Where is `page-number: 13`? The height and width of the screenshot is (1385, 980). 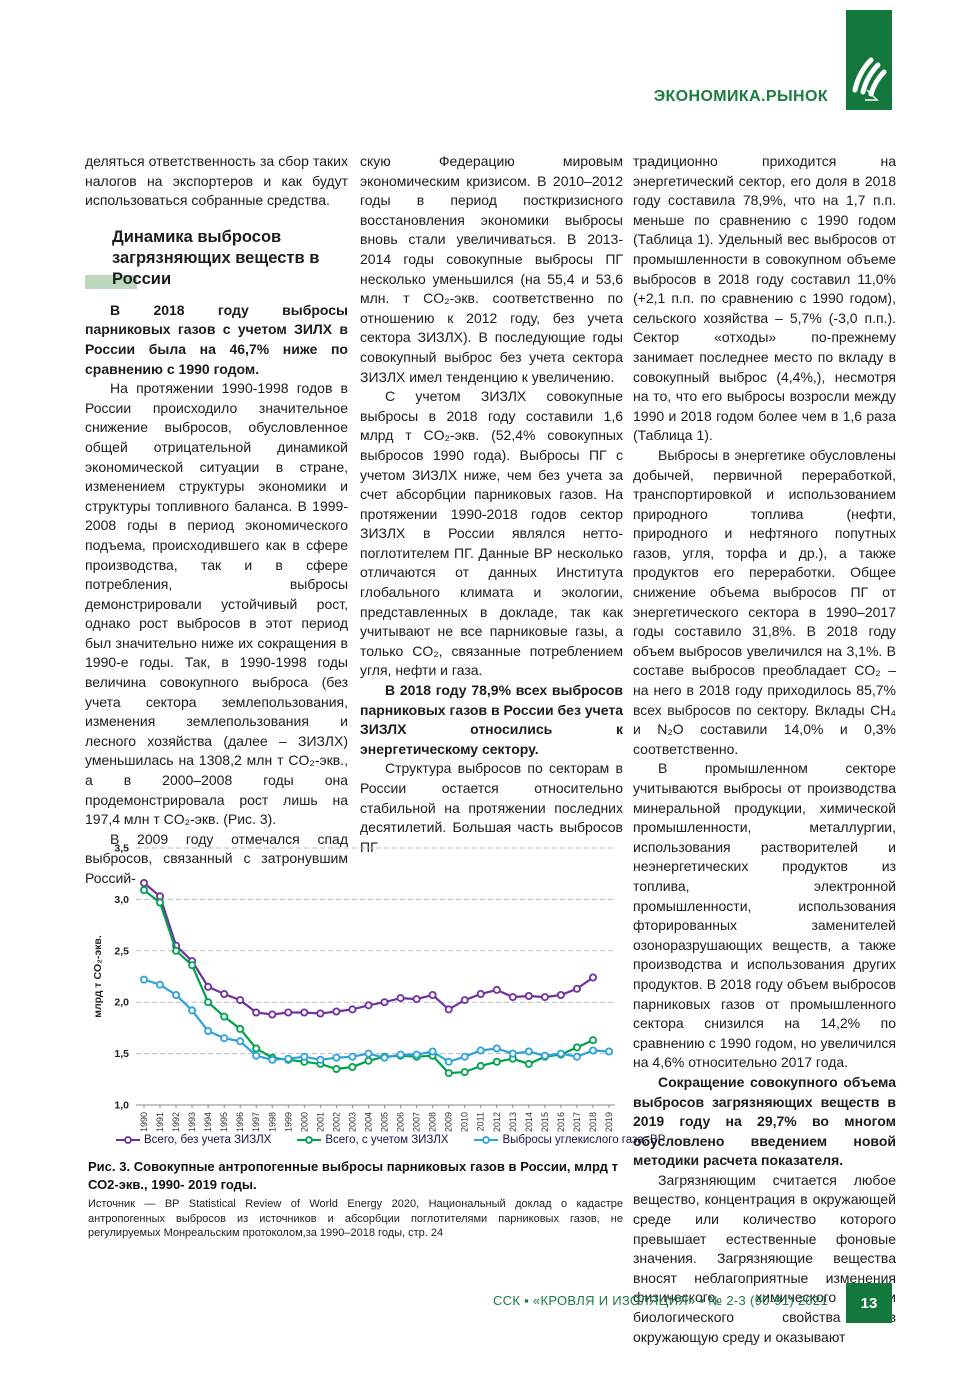
page-number: 13 is located at coordinates (869, 1303).